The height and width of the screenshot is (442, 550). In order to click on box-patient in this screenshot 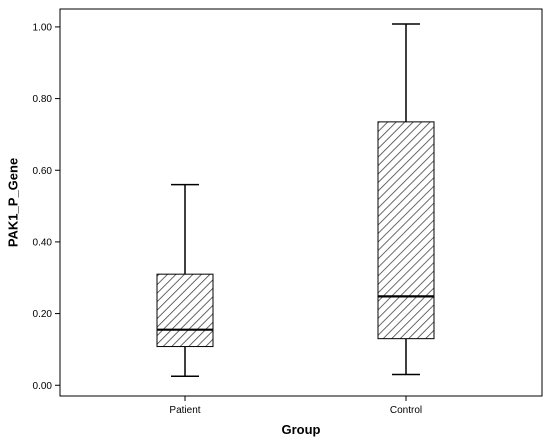, I will do `click(185, 280)`.